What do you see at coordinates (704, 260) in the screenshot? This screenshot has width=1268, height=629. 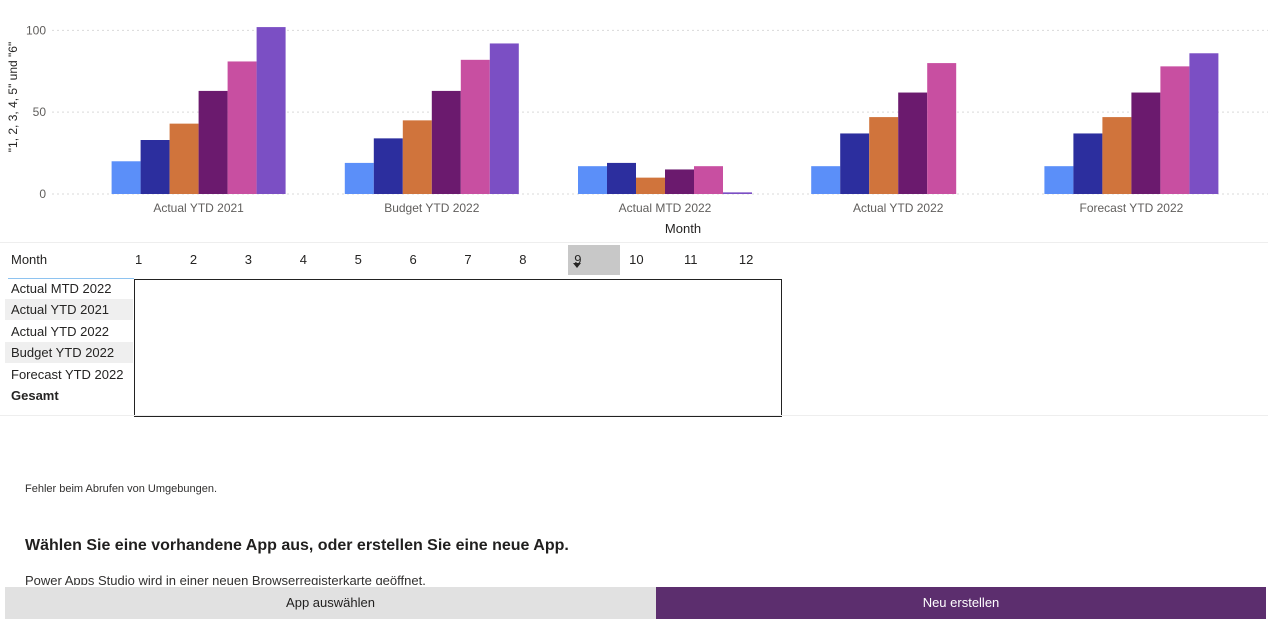 I see `month-header-11: 11` at bounding box center [704, 260].